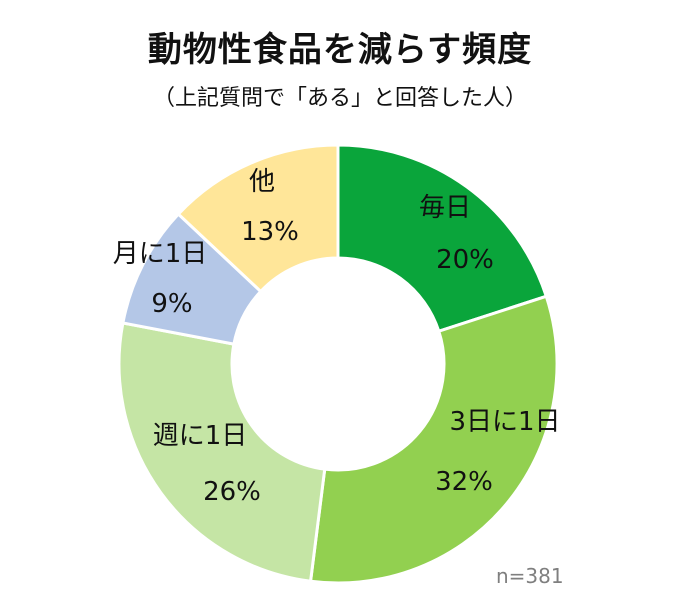 This screenshot has width=680, height=603. I want to click on slice-value-label-2: 32%, so click(464, 482).